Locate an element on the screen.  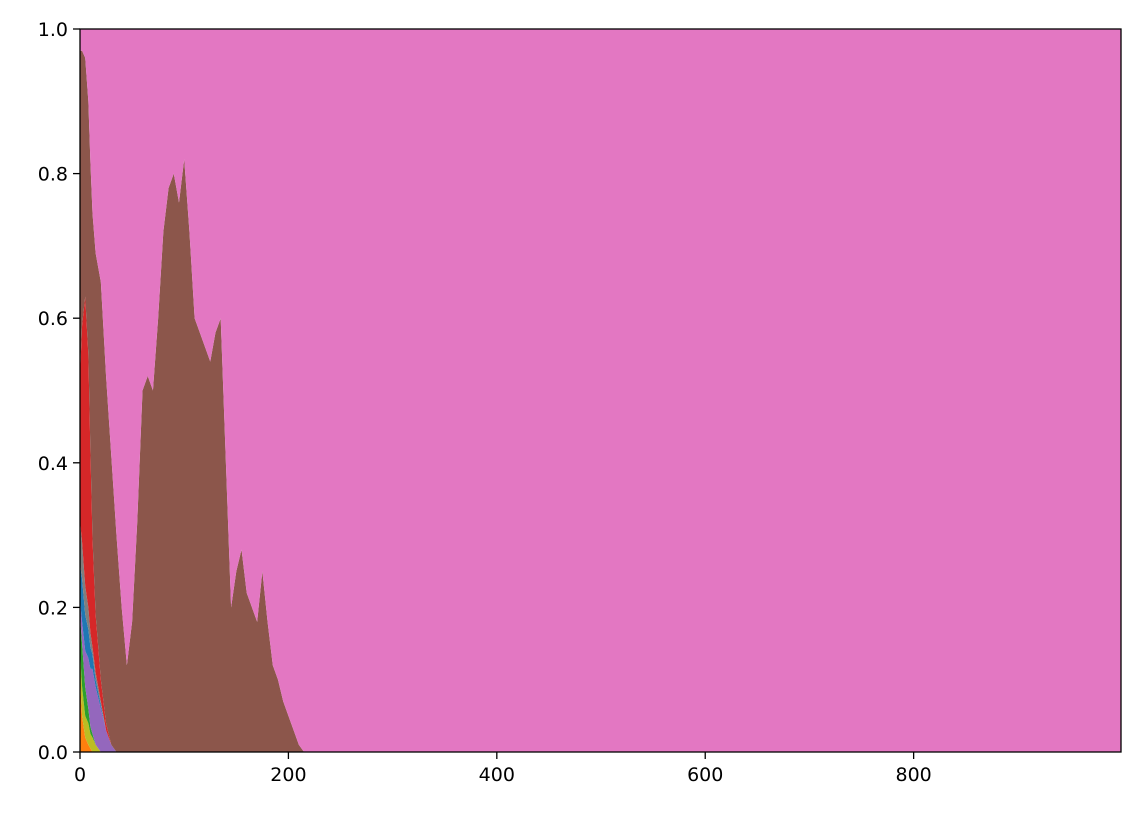
y-tick-label: 0.4 is located at coordinates (53, 464).